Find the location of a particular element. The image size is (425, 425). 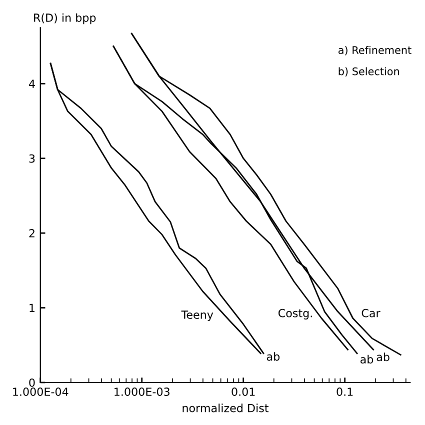

x-tick-label: 1.000E-03 is located at coordinates (142, 392).